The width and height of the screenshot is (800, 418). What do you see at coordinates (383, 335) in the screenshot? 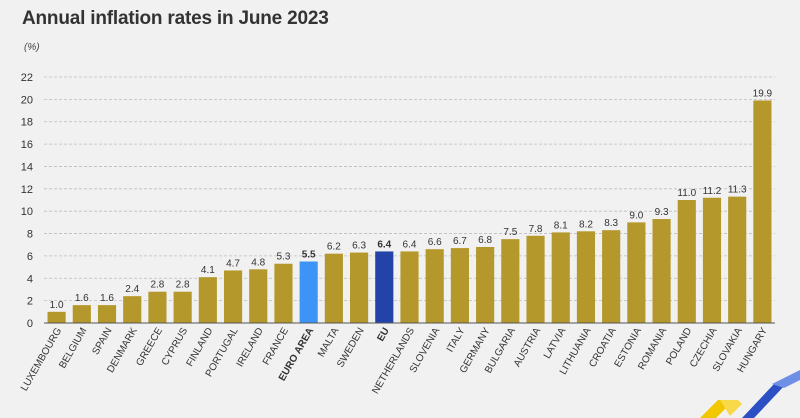
I see `x-category-label: EU` at bounding box center [383, 335].